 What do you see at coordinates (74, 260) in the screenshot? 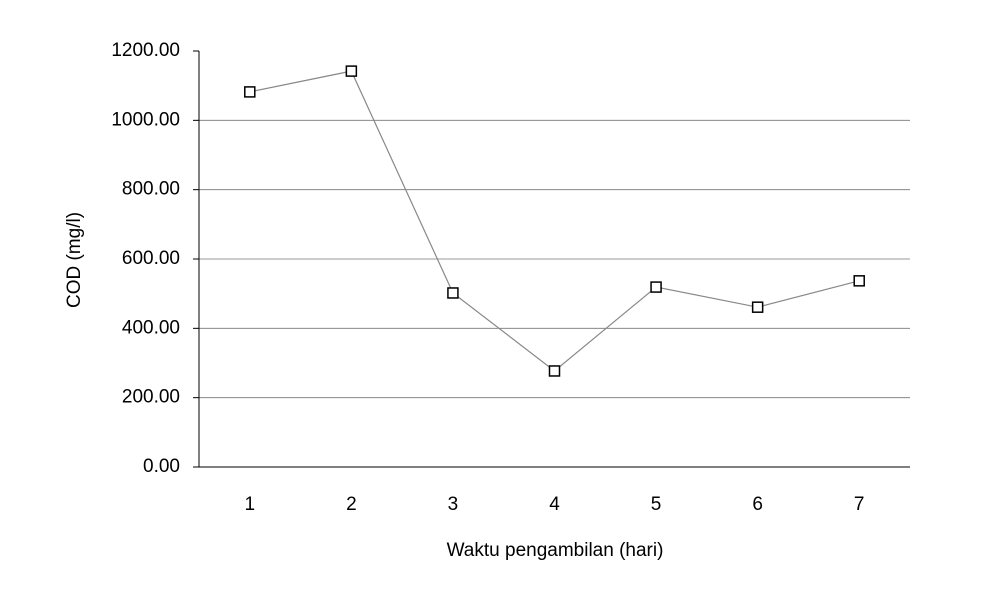
I see `y-axis-title: COD (mg/l)` at bounding box center [74, 260].